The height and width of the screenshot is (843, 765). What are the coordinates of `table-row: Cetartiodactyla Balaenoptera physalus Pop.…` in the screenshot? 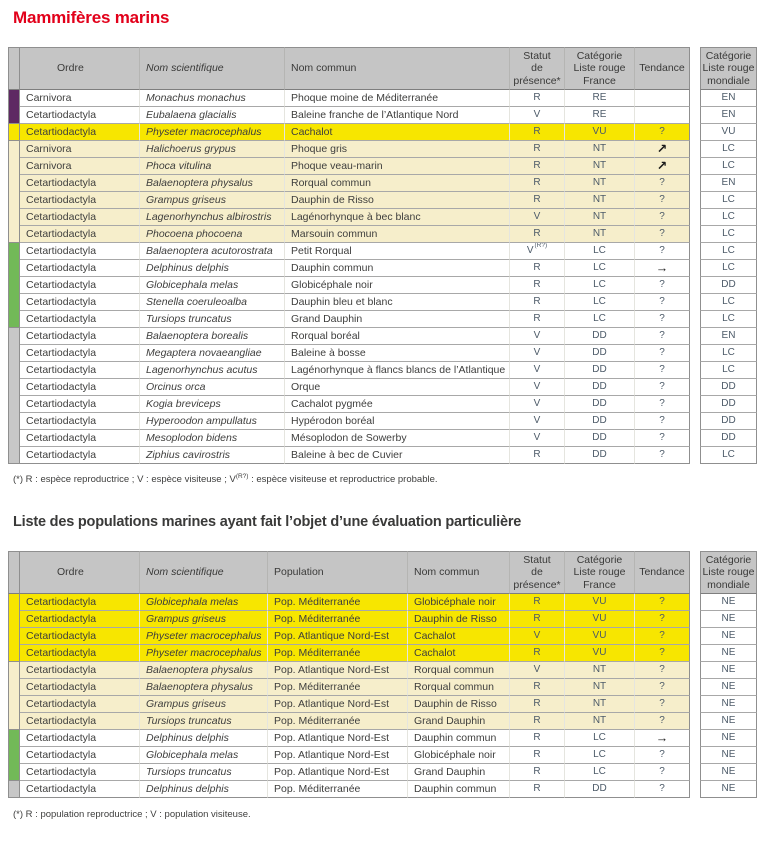 It's located at (382, 688).